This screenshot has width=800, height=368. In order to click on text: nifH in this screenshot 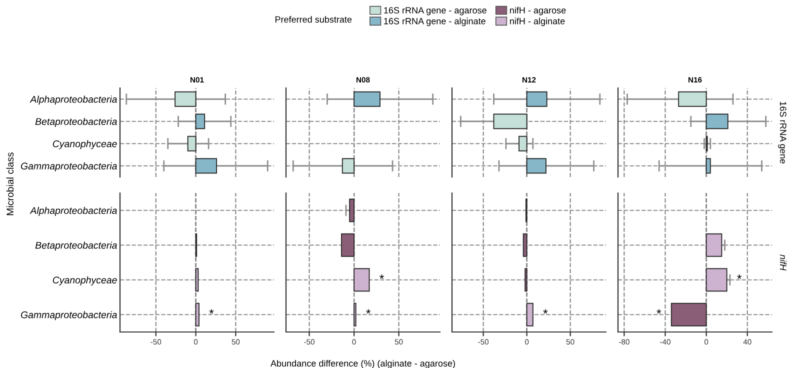, I will do `click(783, 262)`.